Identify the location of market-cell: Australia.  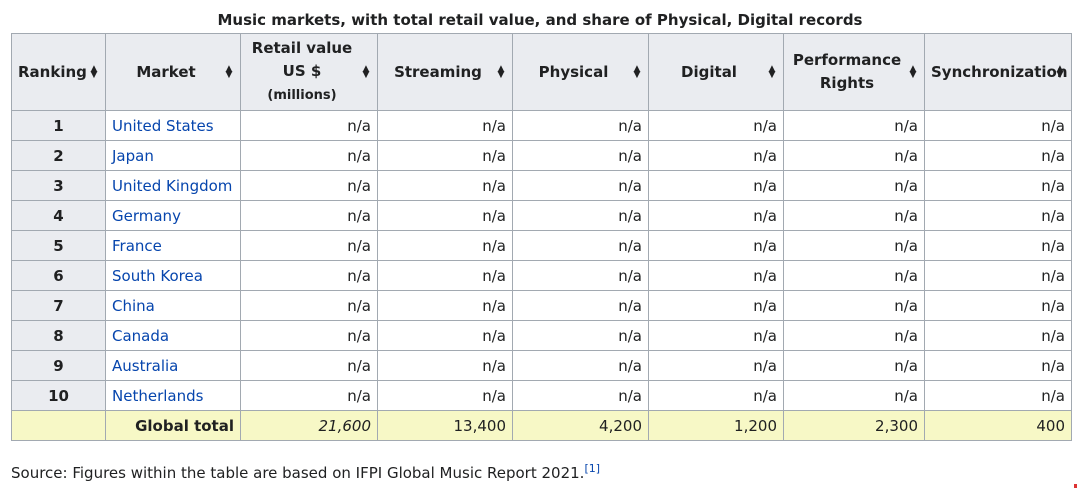
(173, 365).